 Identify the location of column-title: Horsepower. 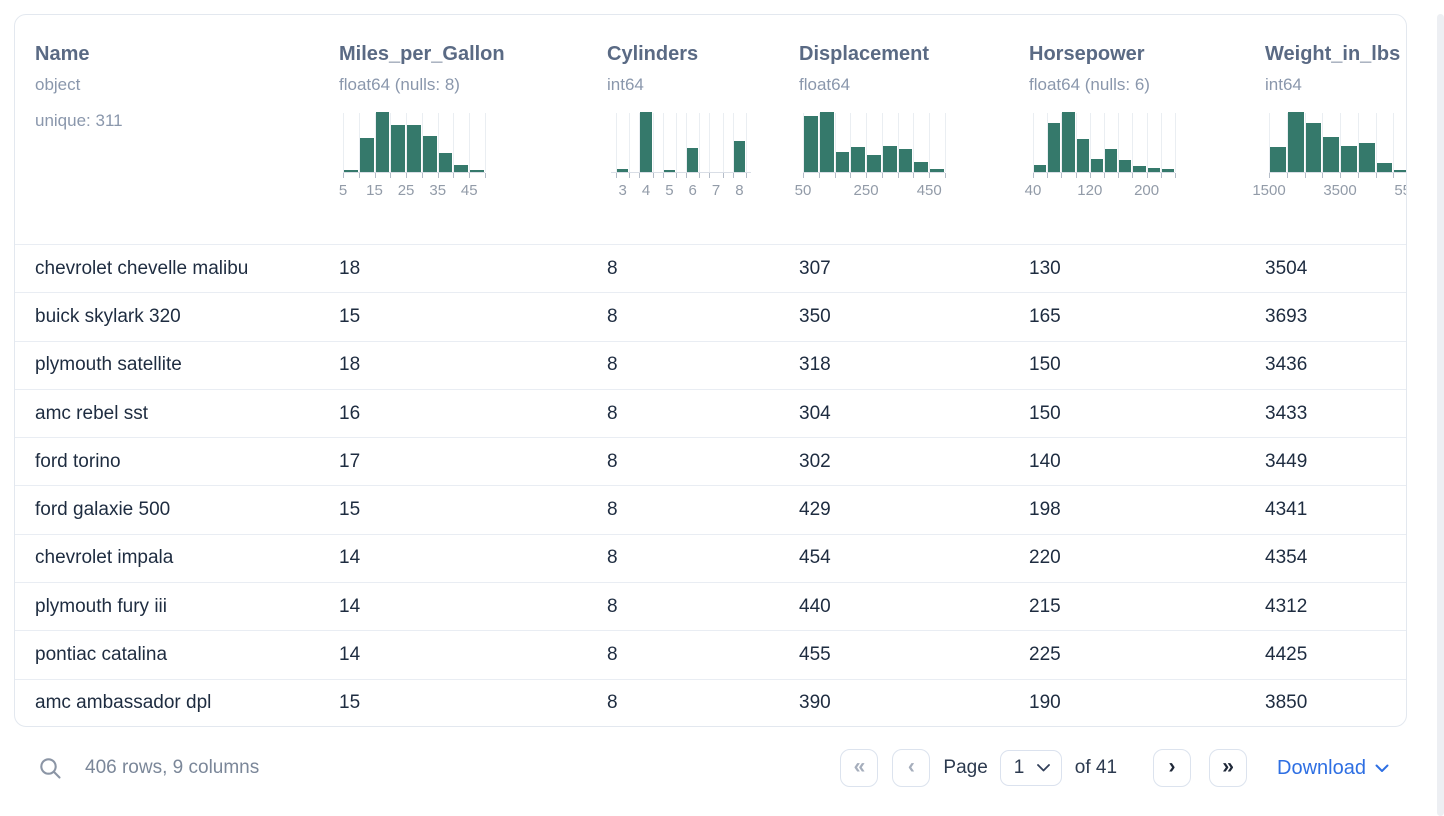
(1087, 54).